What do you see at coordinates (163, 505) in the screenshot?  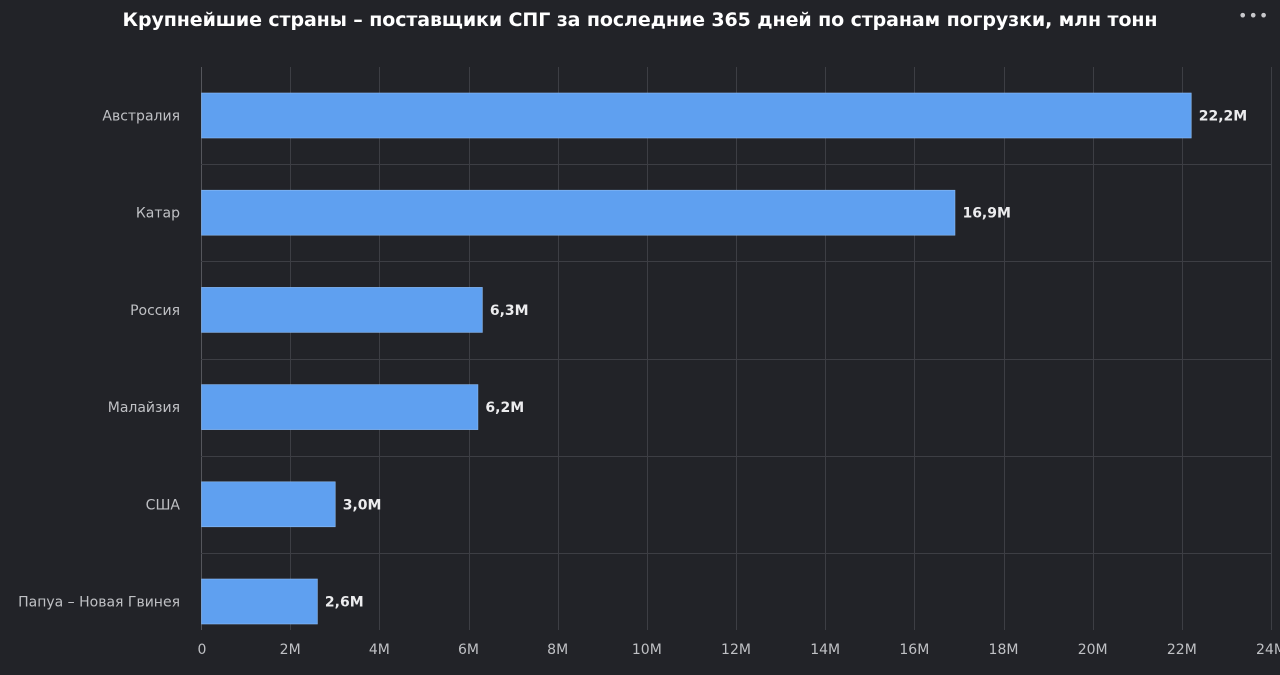 I see `category-label: США` at bounding box center [163, 505].